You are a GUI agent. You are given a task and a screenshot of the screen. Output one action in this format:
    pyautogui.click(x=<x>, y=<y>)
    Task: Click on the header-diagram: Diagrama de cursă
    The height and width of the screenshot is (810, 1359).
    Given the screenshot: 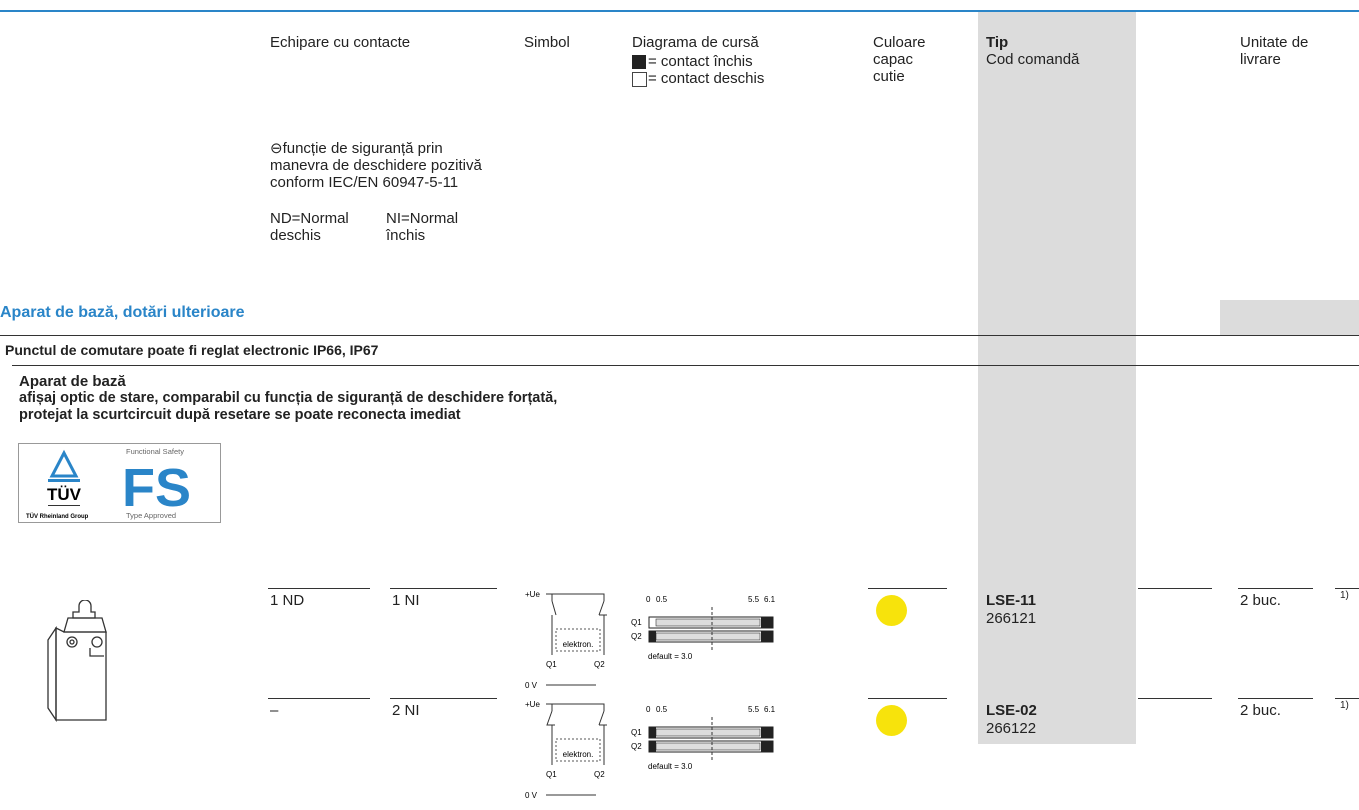 What is the action you would take?
    pyautogui.click(x=695, y=42)
    